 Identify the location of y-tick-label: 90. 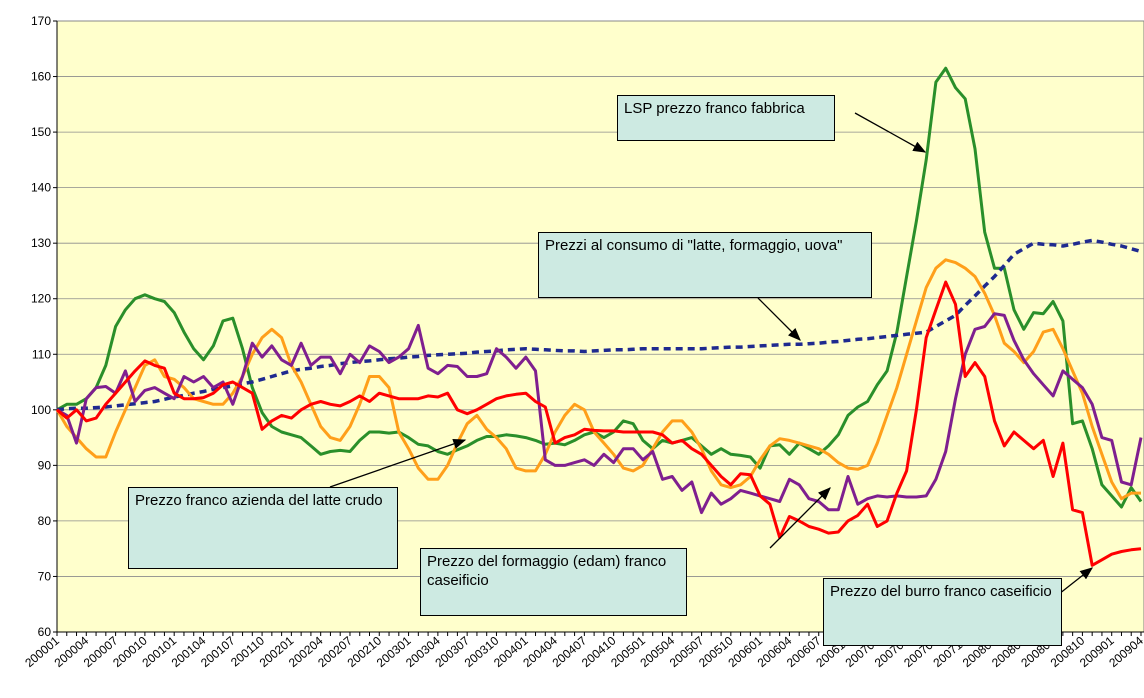
(45, 465).